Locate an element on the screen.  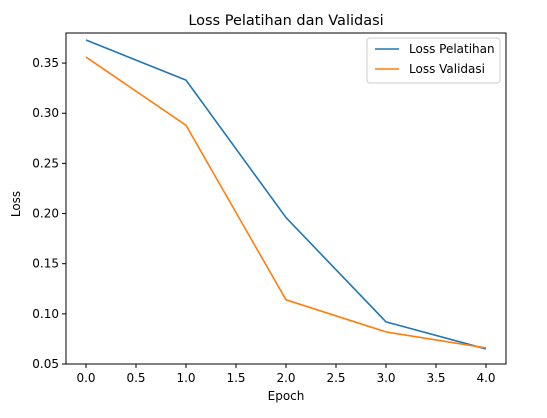
x-tick-label: 1.5 is located at coordinates (235, 378).